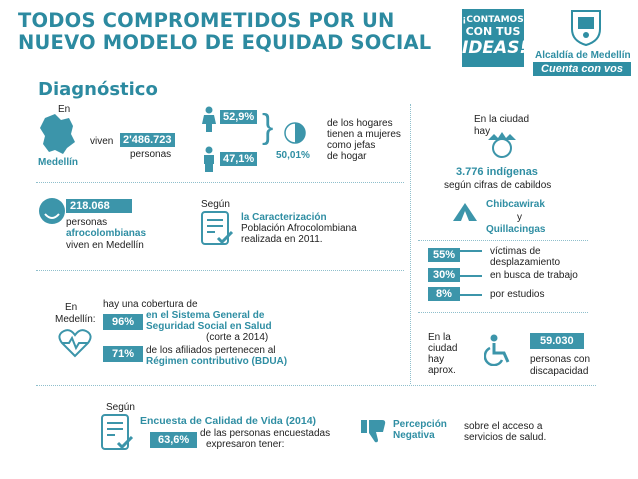 Image resolution: width=638 pixels, height=479 pixels. Describe the element at coordinates (410, 244) in the screenshot. I see `column-divider` at that location.